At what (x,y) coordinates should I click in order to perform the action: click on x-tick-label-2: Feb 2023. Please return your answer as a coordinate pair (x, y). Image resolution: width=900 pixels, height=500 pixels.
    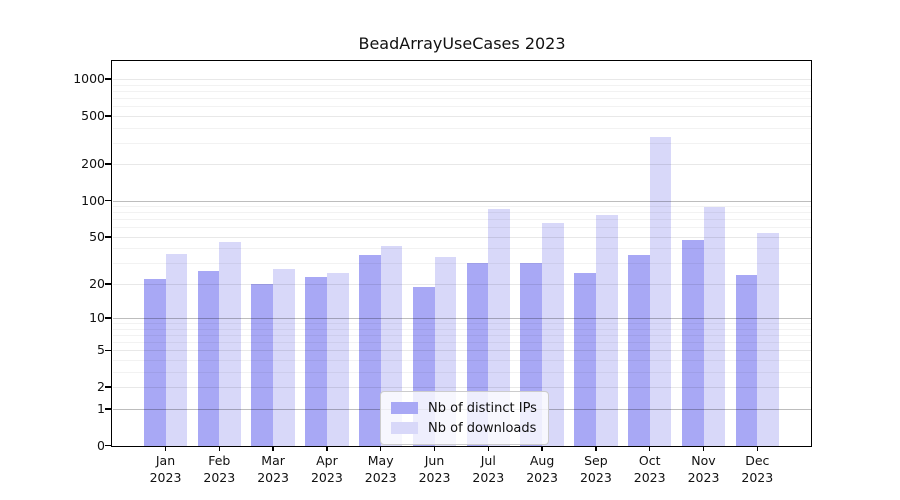
    Looking at the image, I should click on (219, 469).